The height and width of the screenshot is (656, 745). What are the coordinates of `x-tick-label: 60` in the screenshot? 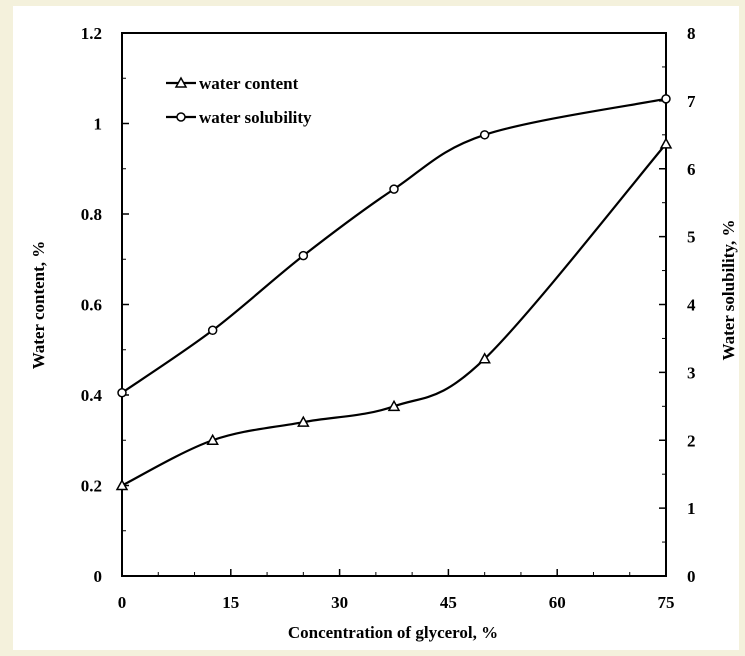 It's located at (557, 602).